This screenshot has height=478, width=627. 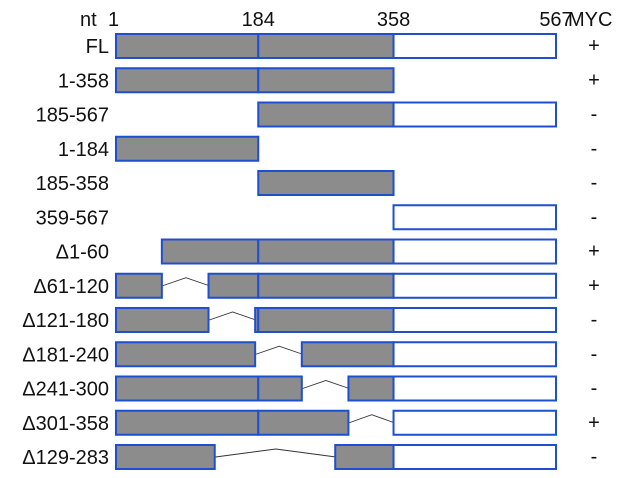 I want to click on construct-row: 359-567 -, so click(x=317, y=217).